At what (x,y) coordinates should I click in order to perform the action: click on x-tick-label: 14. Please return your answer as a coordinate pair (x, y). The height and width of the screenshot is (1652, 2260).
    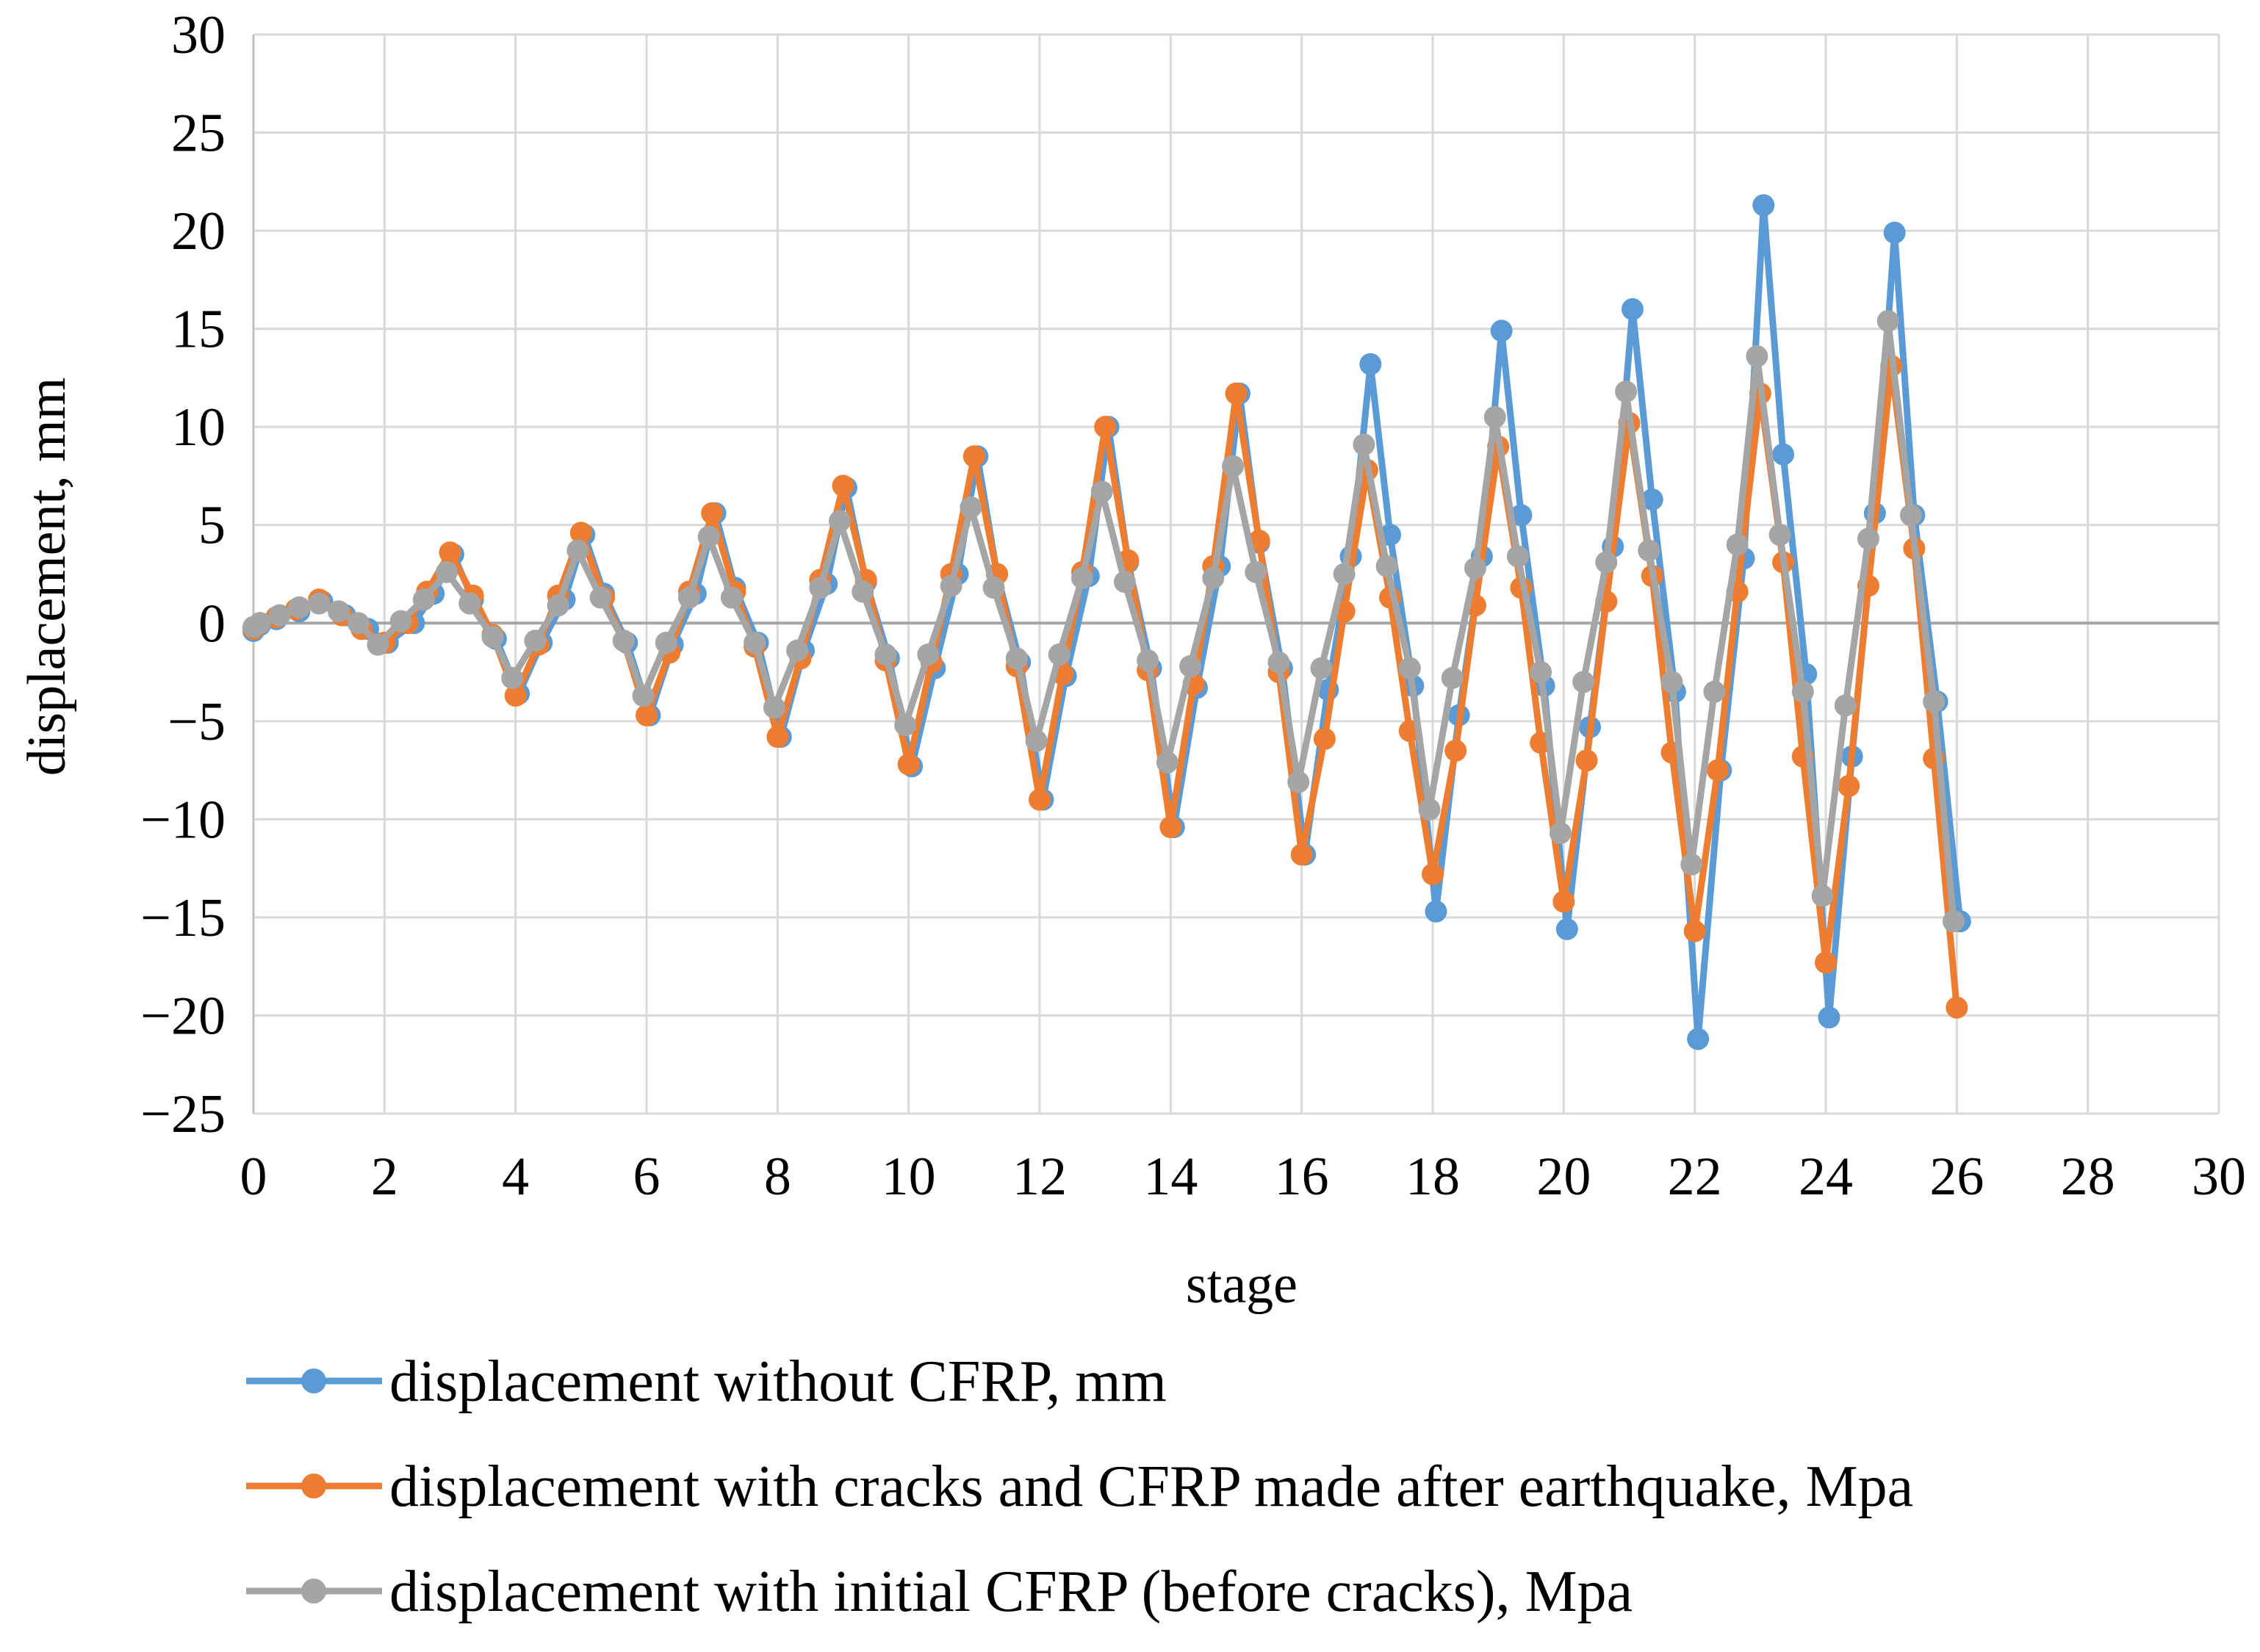
    Looking at the image, I should click on (1170, 1177).